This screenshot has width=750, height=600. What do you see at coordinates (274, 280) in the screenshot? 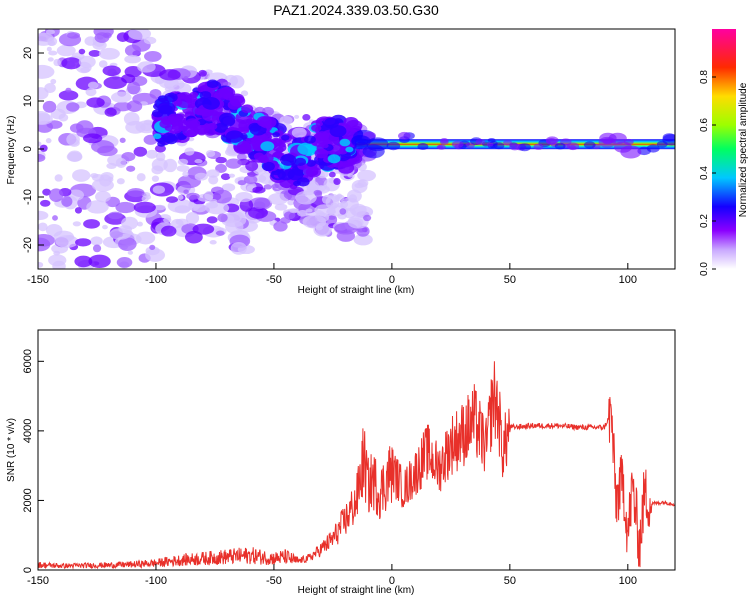
I see `x-tick-label: -50` at bounding box center [274, 280].